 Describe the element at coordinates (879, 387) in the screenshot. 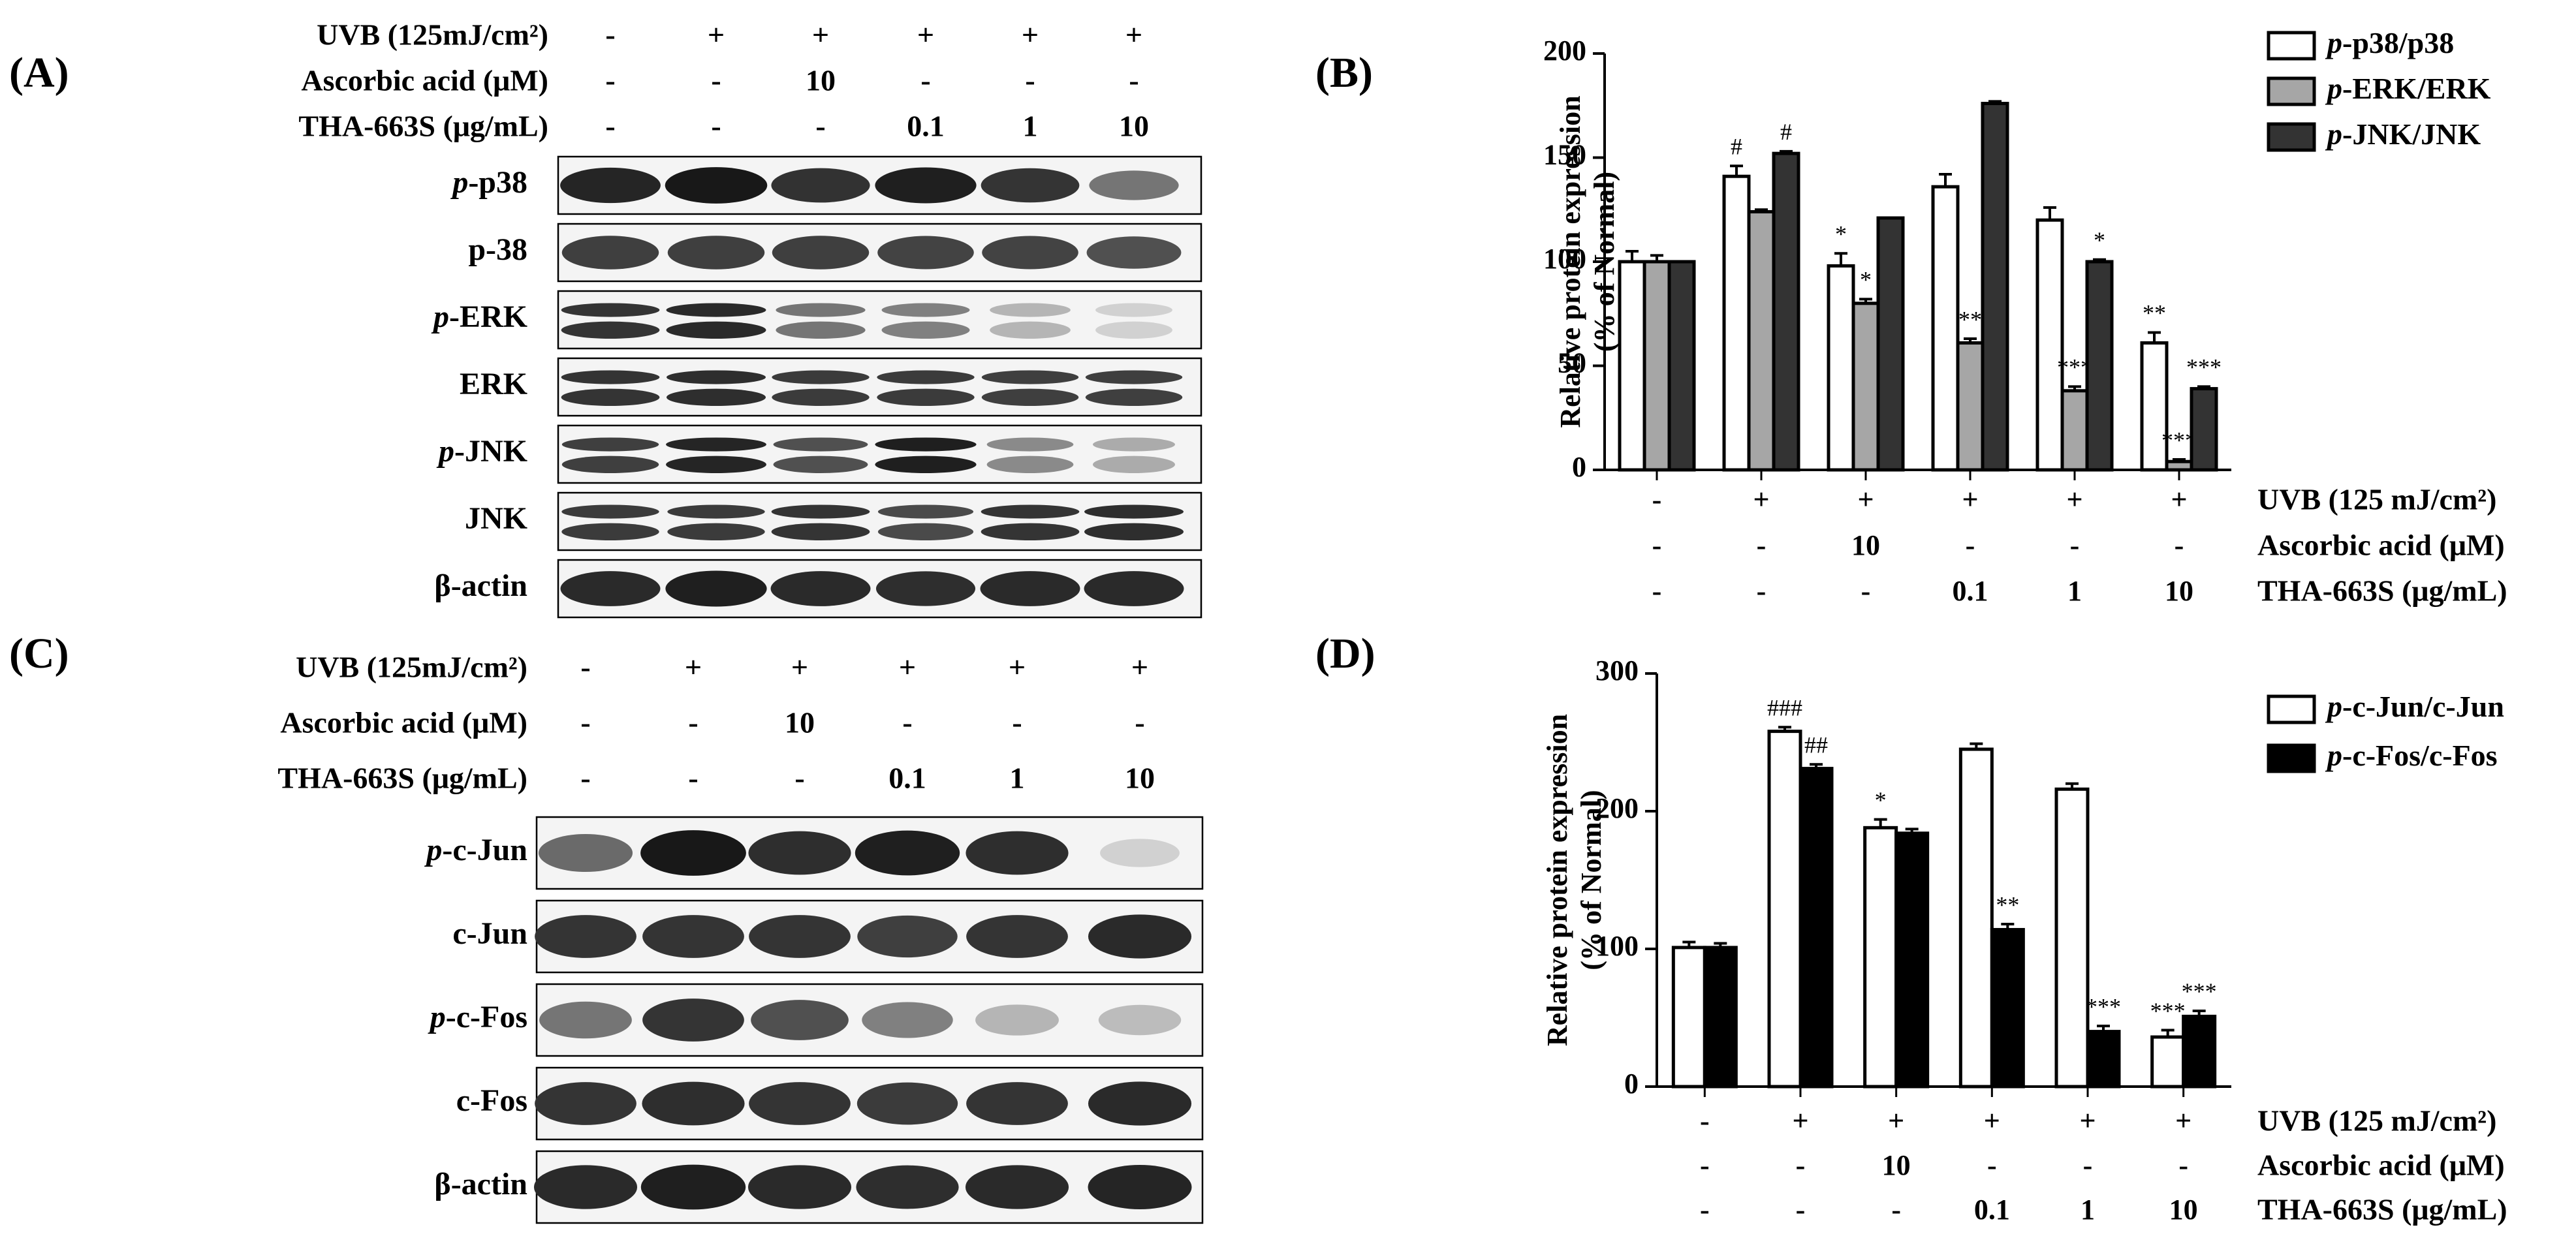

I see `blot-frame` at that location.